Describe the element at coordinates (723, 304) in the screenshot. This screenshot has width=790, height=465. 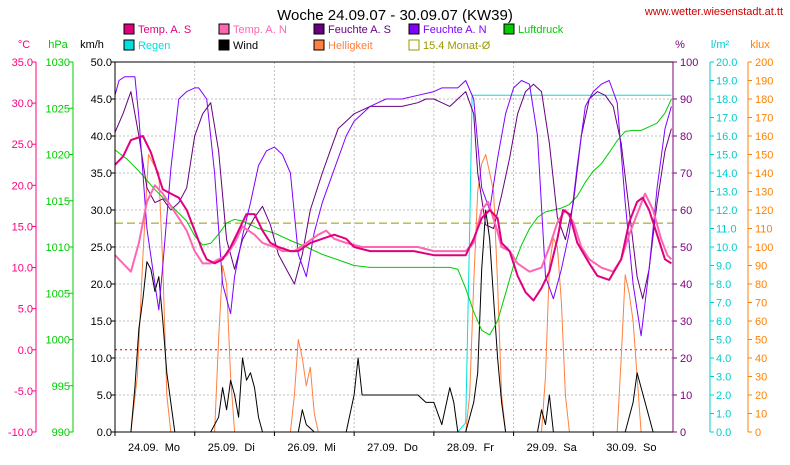
I see `axis-tick-label-rain: 7.0` at that location.